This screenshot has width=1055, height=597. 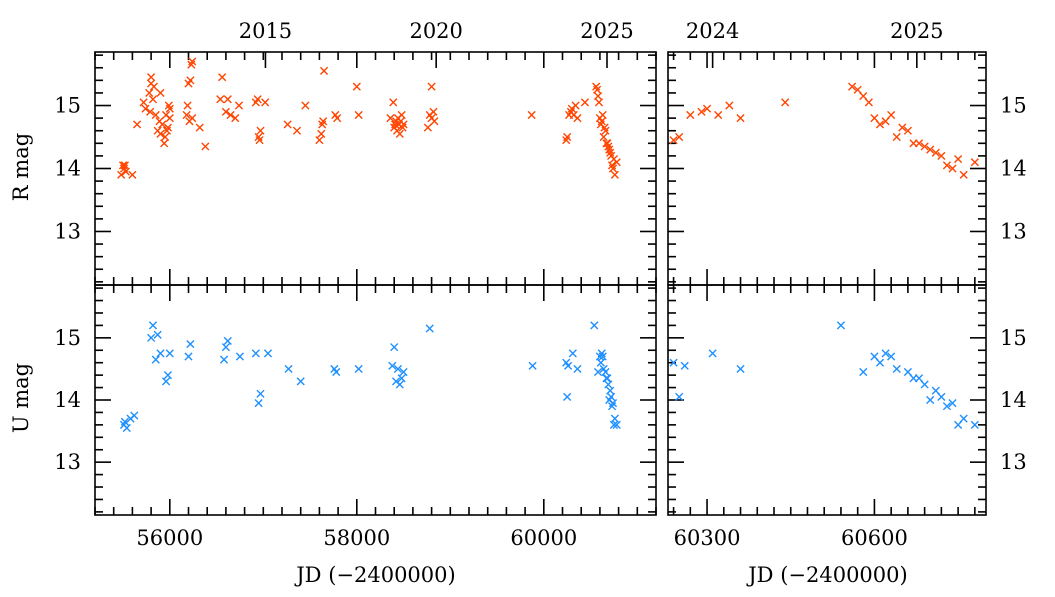 I want to click on x-tick-label: 60000, so click(x=543, y=538).